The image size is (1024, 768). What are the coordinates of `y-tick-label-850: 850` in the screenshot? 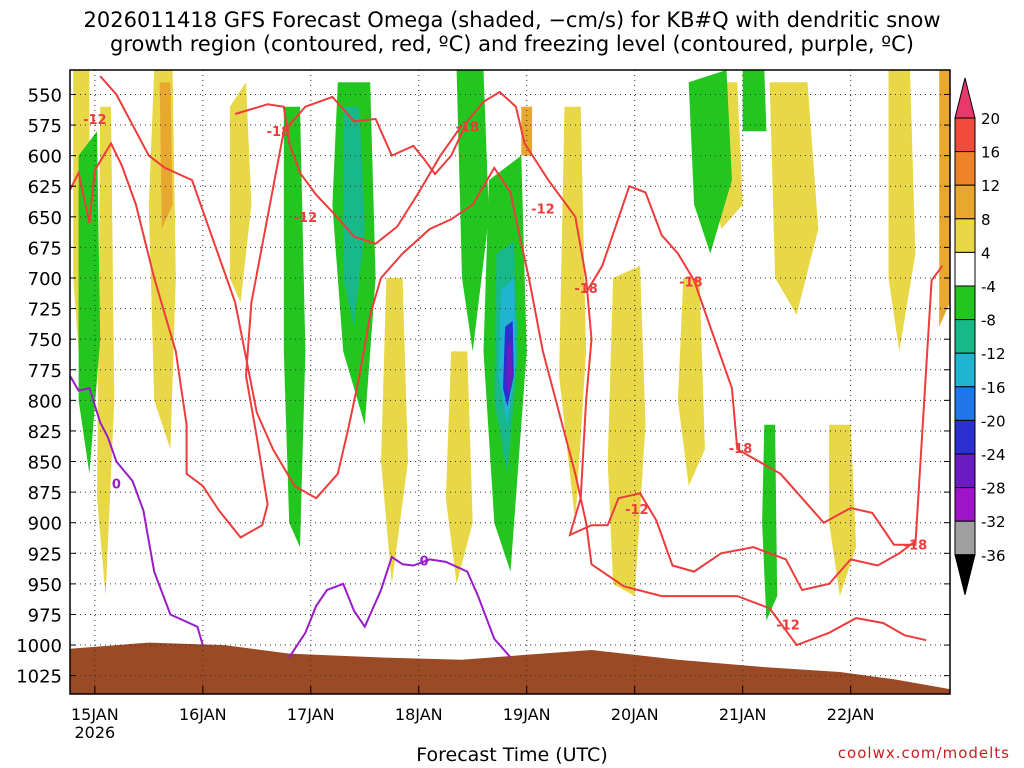 It's located at (45, 463).